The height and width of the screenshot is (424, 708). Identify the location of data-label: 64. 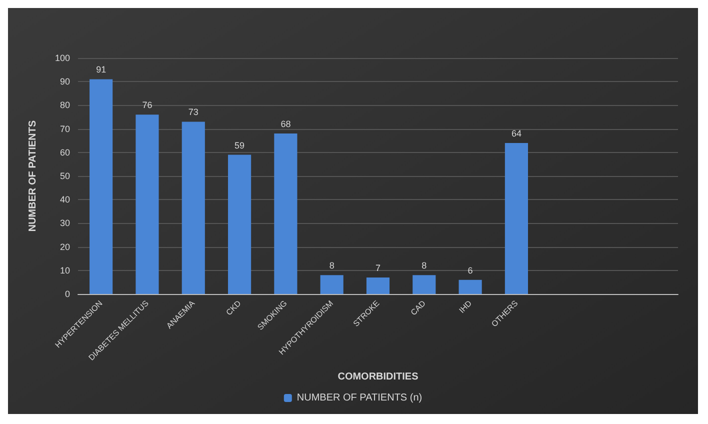
(516, 133).